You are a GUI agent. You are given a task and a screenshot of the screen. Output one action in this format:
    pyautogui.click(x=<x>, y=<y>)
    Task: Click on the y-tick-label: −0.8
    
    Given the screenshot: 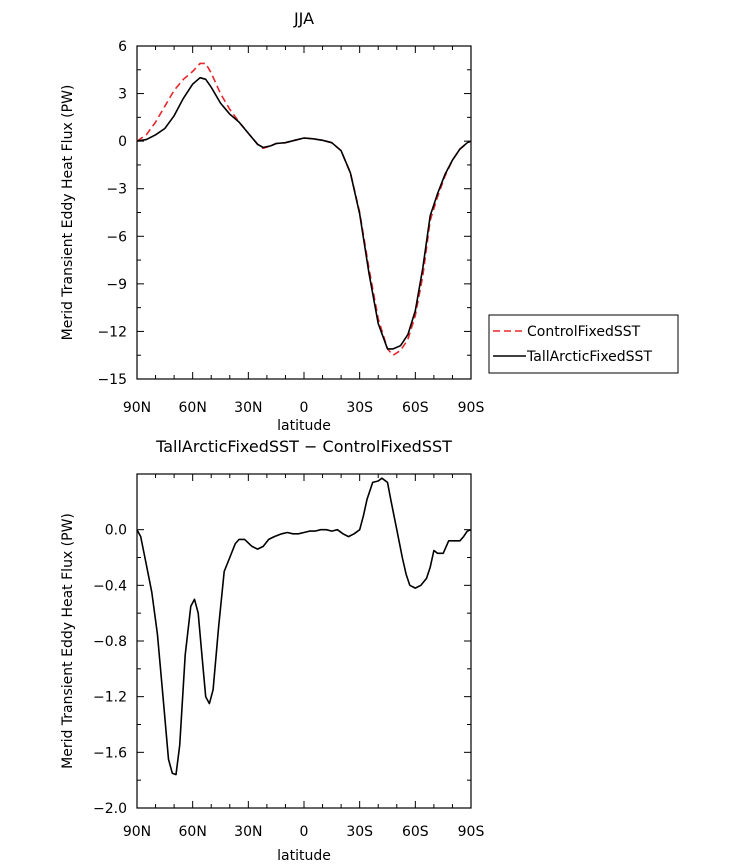 What is the action you would take?
    pyautogui.click(x=110, y=642)
    